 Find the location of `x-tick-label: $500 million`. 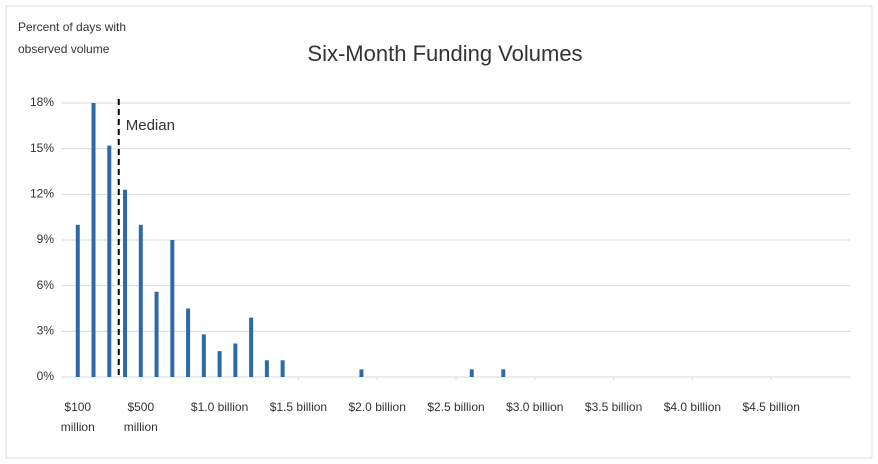

x-tick-label: $500 million is located at coordinates (140, 417).